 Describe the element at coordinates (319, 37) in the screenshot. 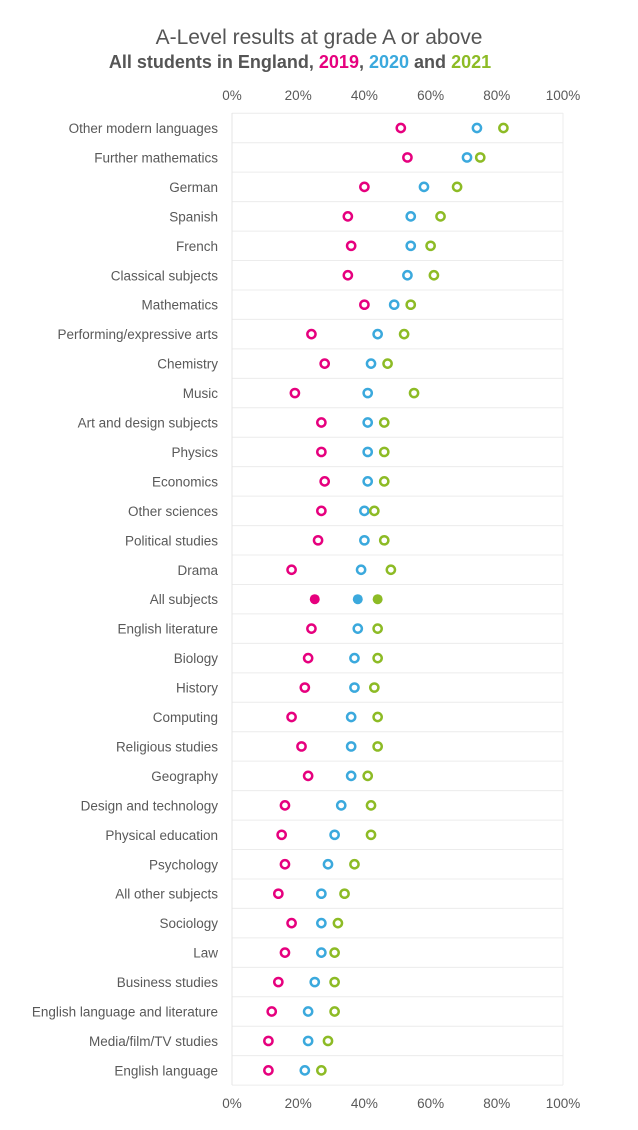

I see `chart-title: A-Level results at grade A or above` at that location.